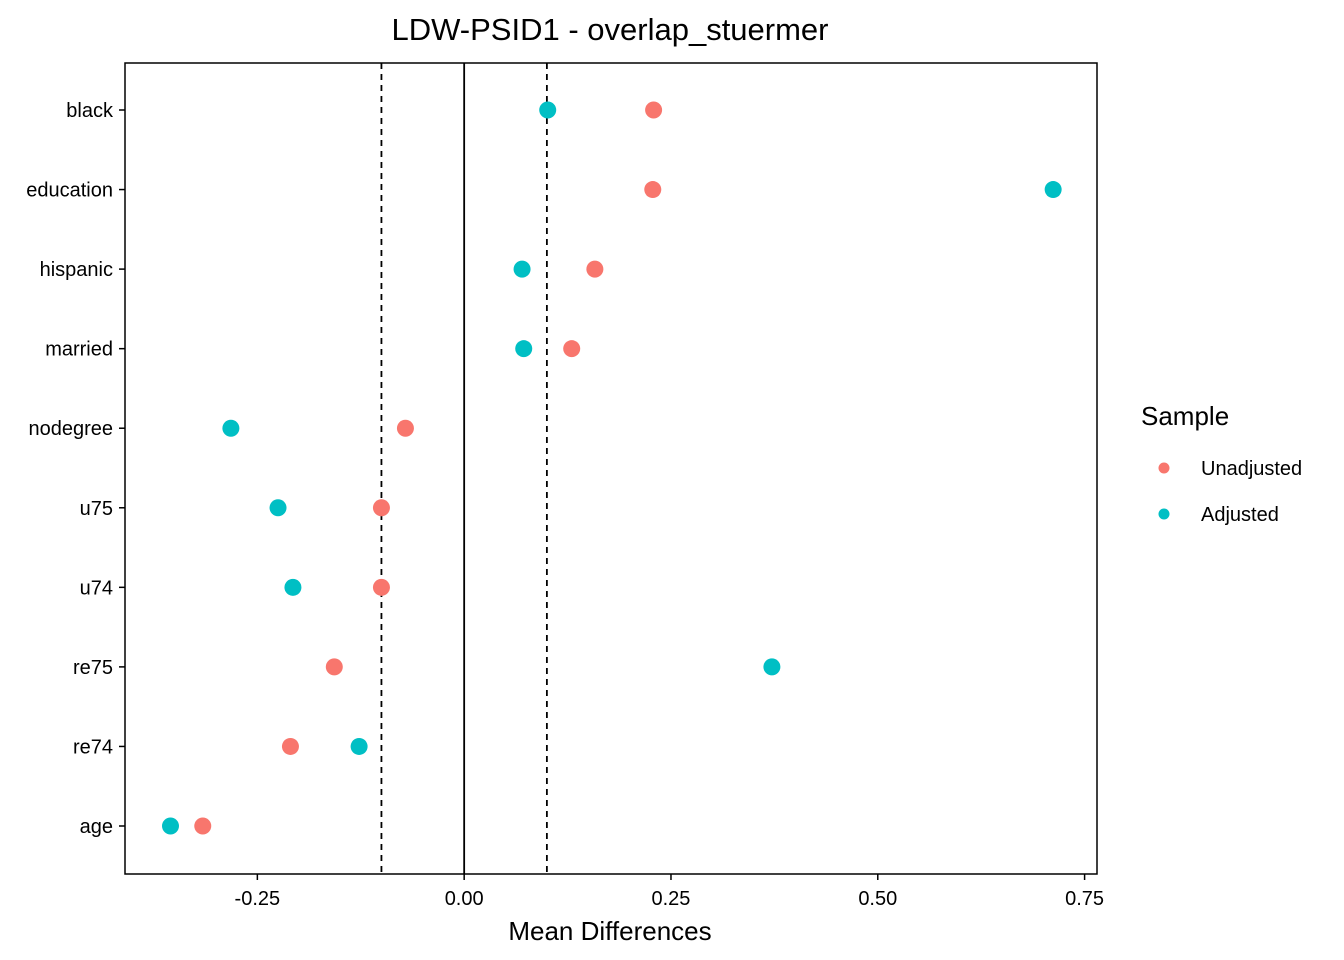 Image resolution: width=1344 pixels, height=960 pixels. I want to click on point-unadjusted-u74, so click(381, 587).